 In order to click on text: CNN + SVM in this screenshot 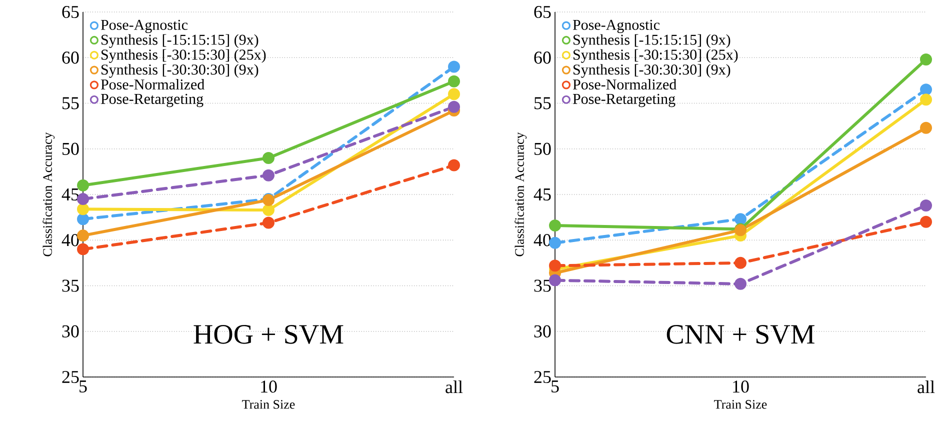, I will do `click(740, 334)`.